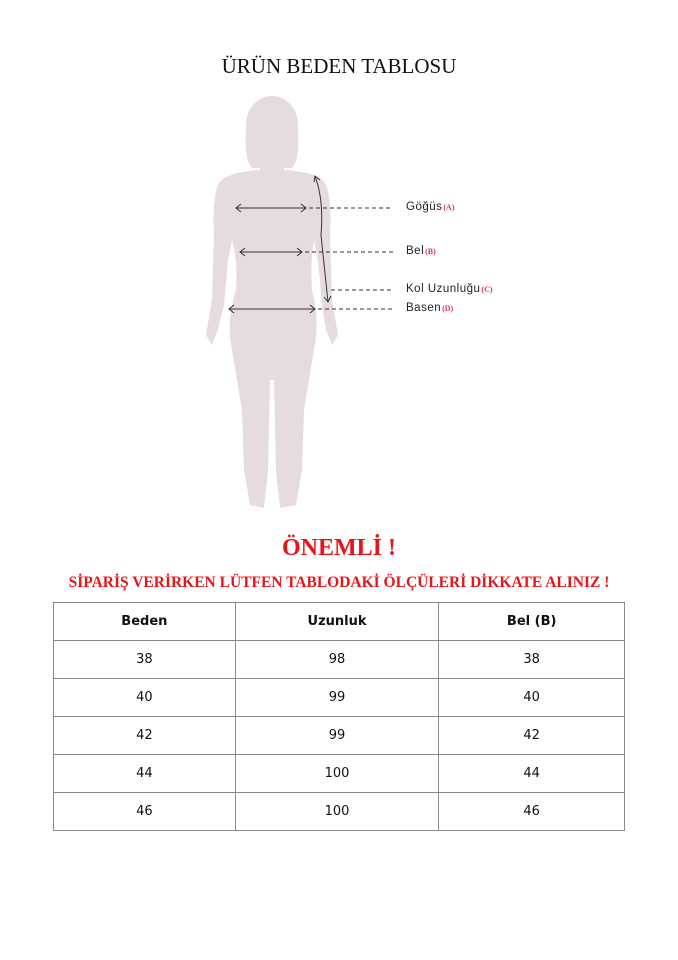 The image size is (678, 960). I want to click on label-kol-uzunlugu: Kol Uzunluğu(C), so click(449, 289).